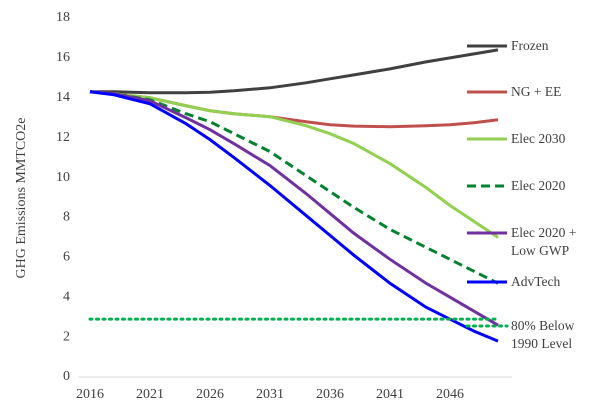 The height and width of the screenshot is (407, 600). I want to click on series-line, so click(294, 71).